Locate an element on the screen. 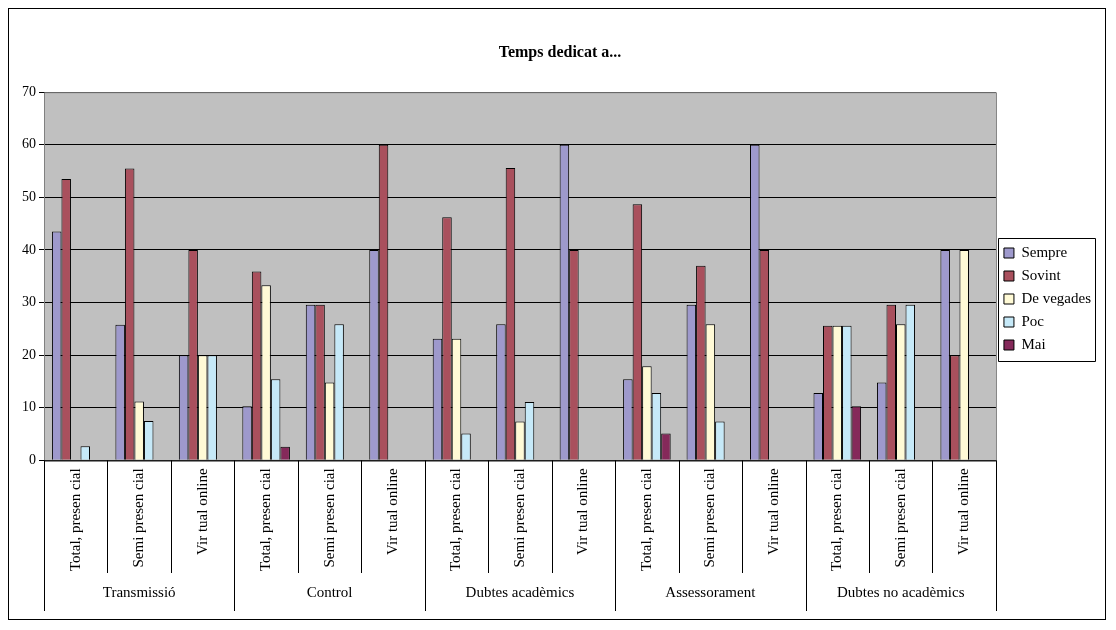 The height and width of the screenshot is (630, 1116). legend-label: Sovint is located at coordinates (1041, 274).